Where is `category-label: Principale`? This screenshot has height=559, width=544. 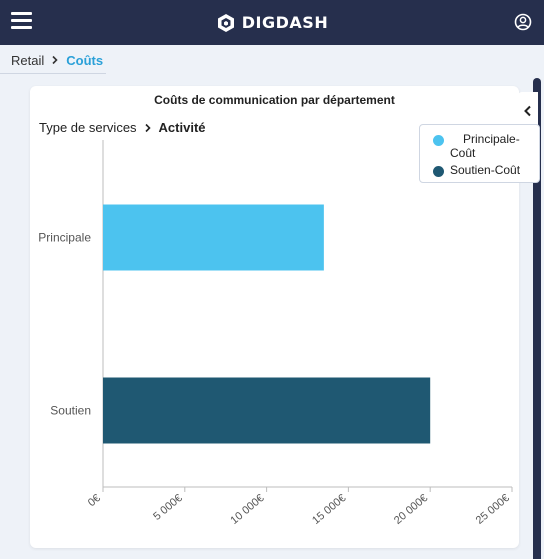 category-label: Principale is located at coordinates (64, 238).